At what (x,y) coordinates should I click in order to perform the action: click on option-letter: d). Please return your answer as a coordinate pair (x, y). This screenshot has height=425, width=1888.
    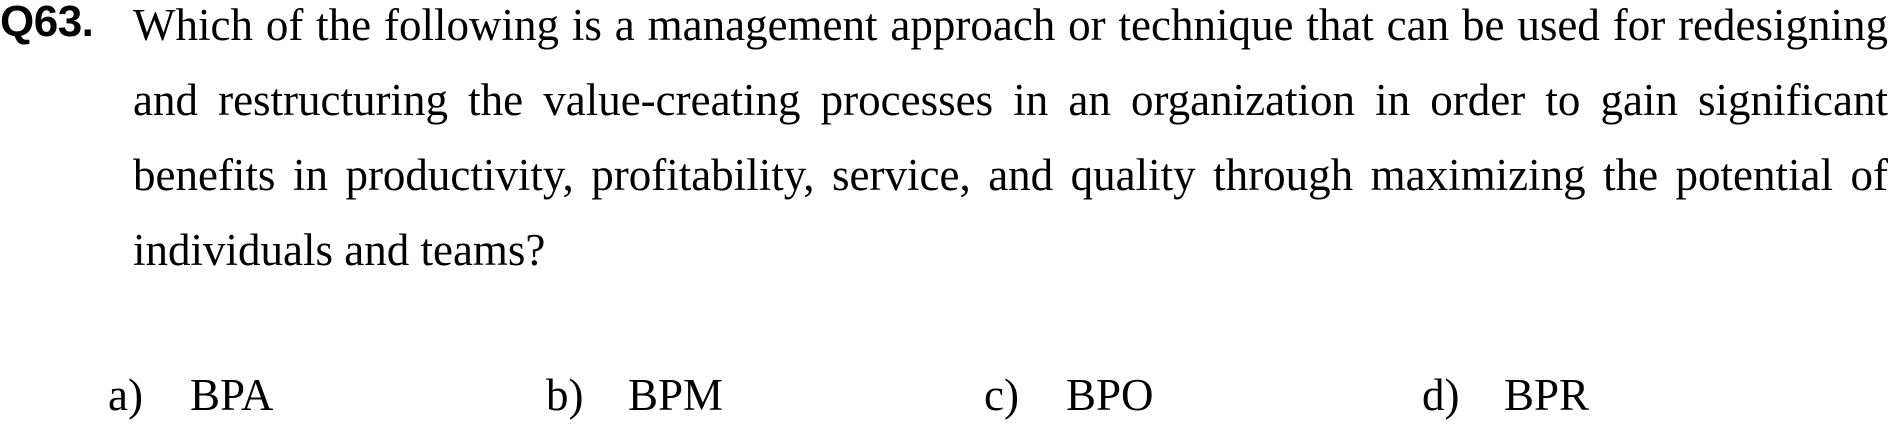
    Looking at the image, I should click on (1441, 395).